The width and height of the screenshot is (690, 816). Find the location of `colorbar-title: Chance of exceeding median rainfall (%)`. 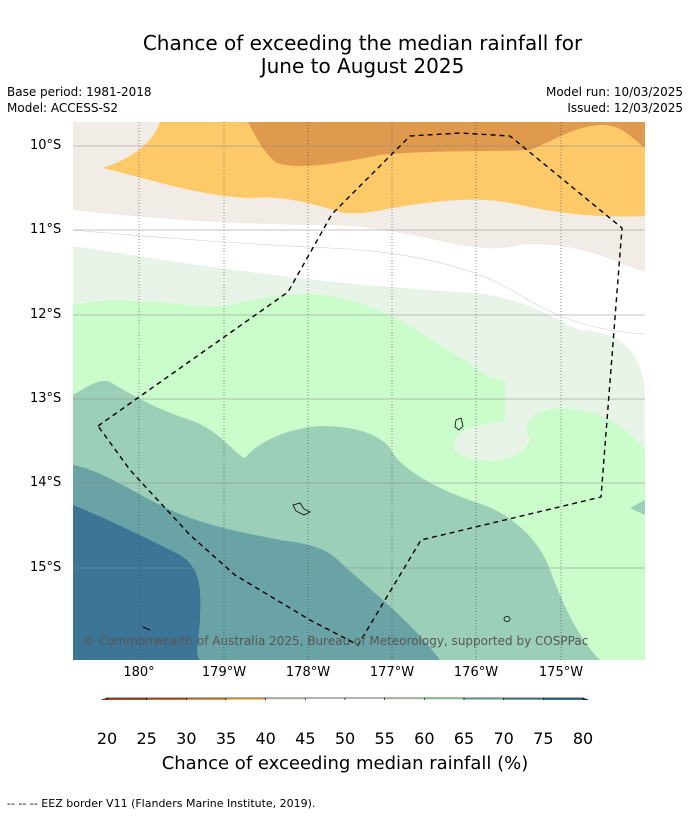

colorbar-title: Chance of exceeding median rainfall (%) is located at coordinates (345, 763).